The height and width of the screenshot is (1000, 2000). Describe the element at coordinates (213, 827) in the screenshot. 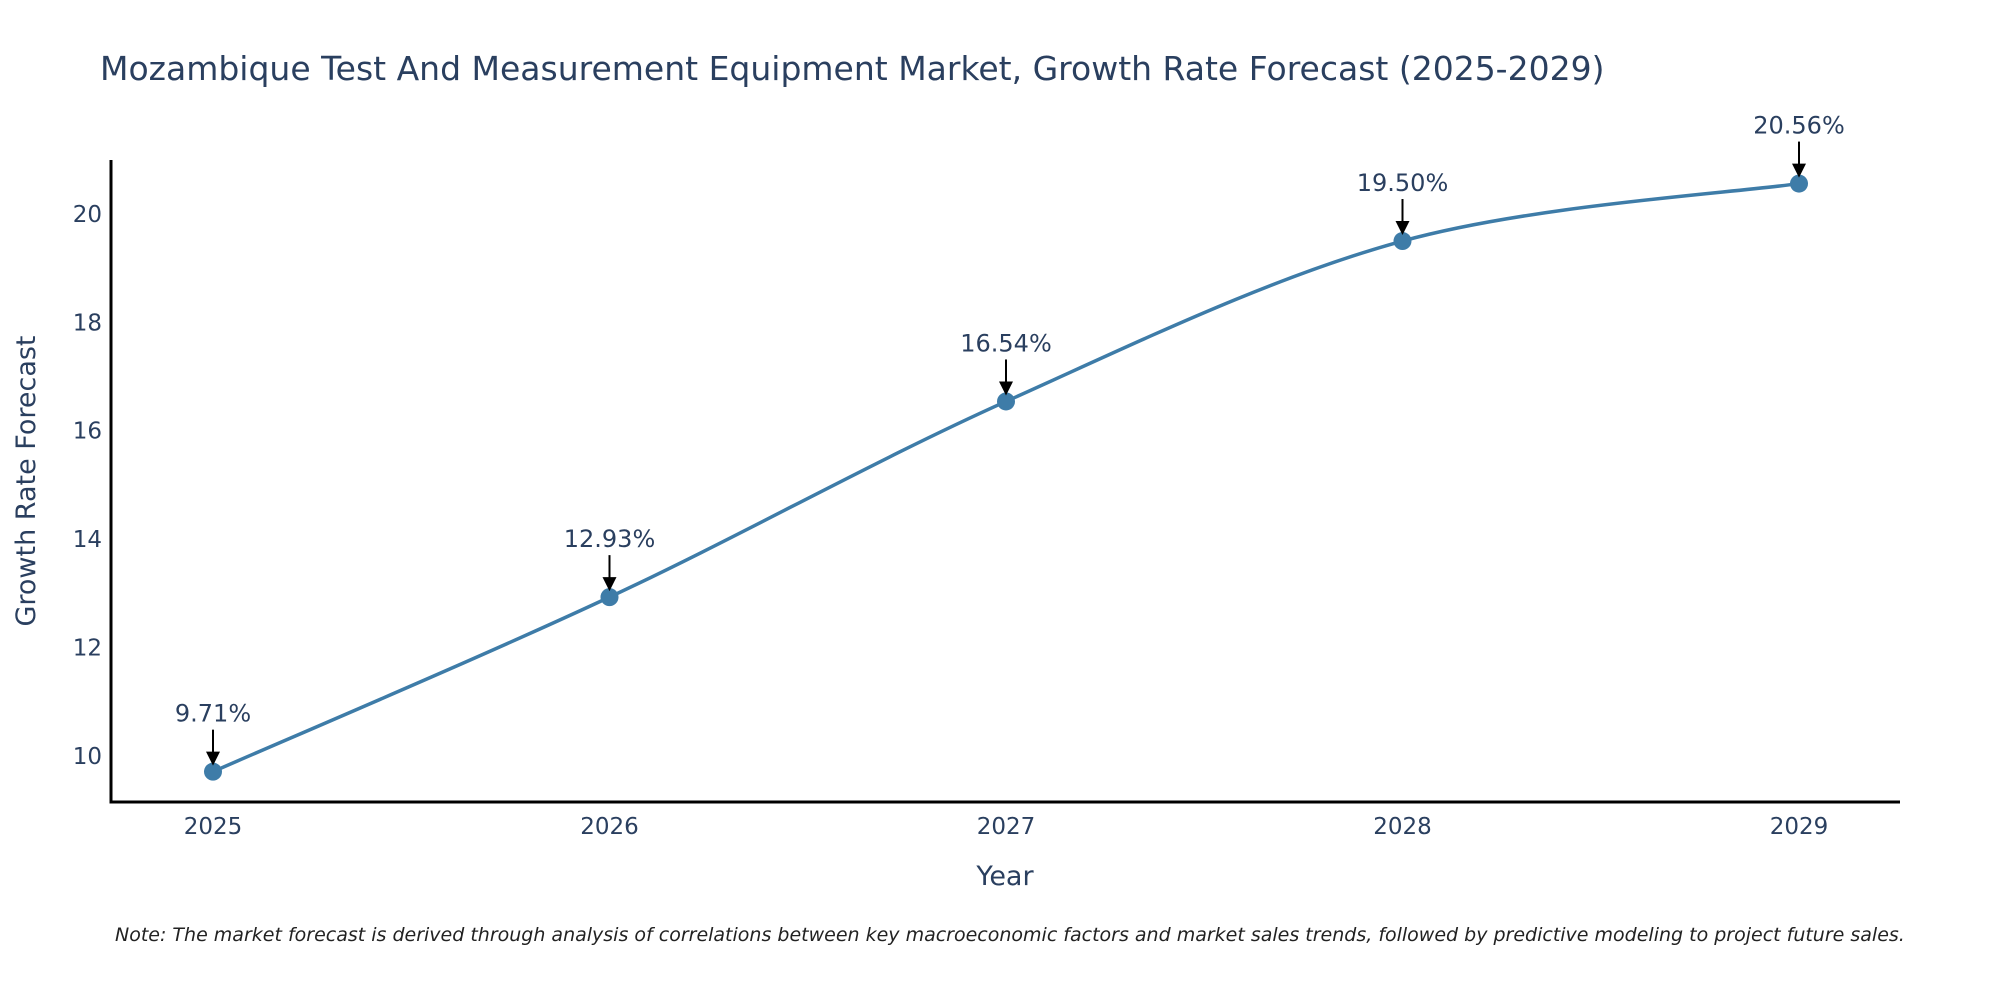

I see `x-tick-label: 2025` at that location.